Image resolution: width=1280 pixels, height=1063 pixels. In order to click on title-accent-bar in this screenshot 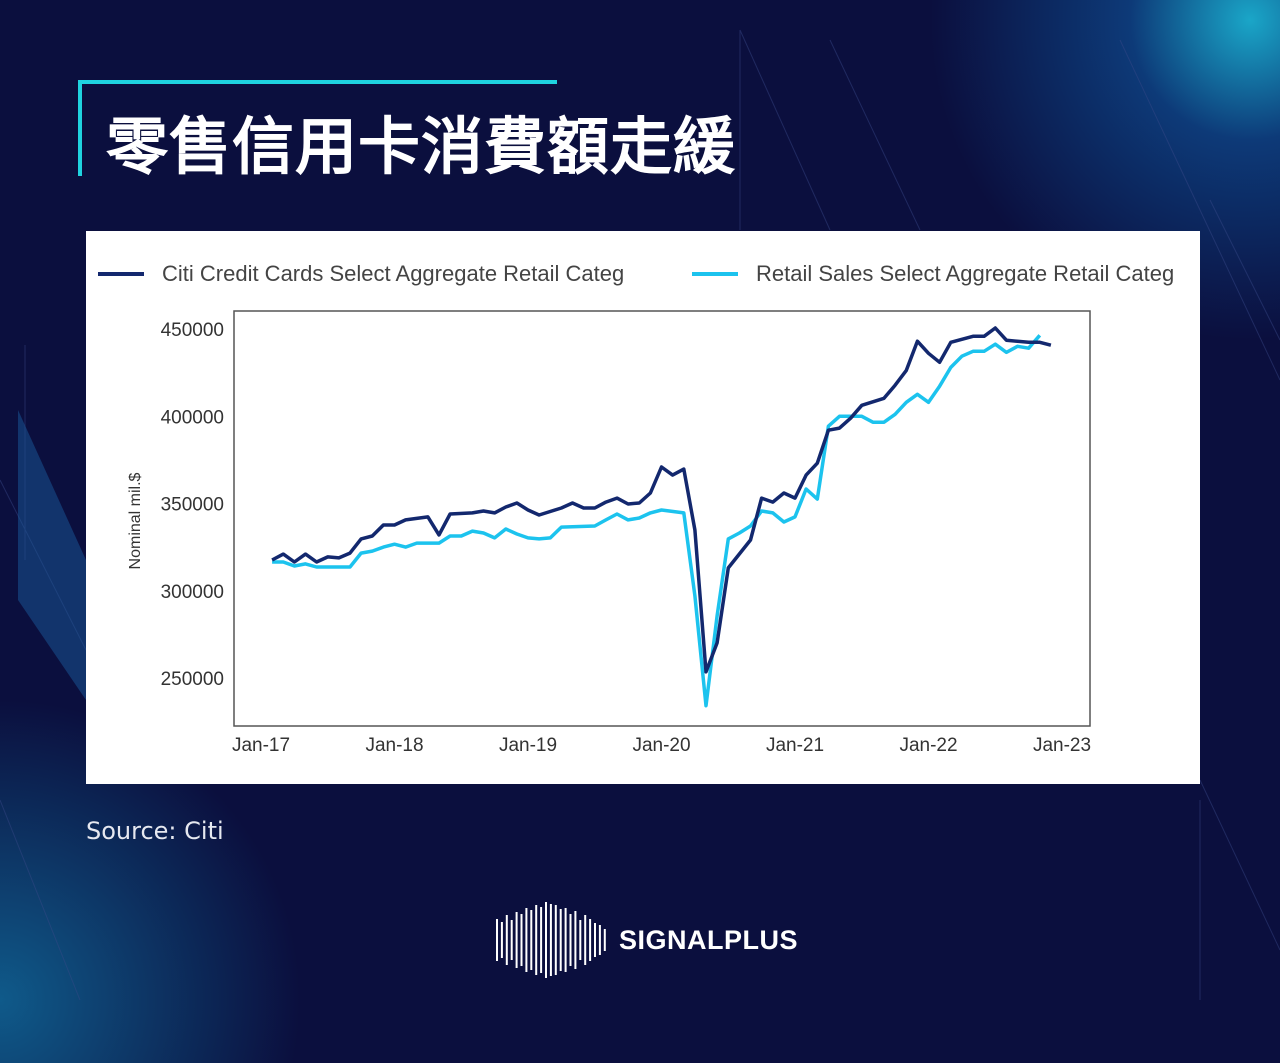, I will do `click(317, 82)`.